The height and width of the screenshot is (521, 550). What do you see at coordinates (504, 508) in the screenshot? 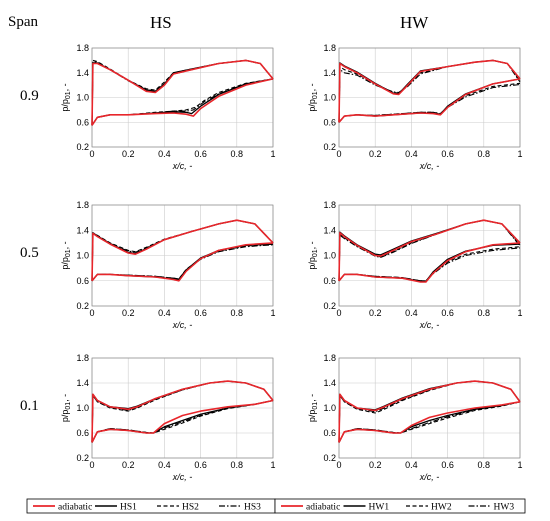
I see `legend-label-hw3: HW3` at bounding box center [504, 508].